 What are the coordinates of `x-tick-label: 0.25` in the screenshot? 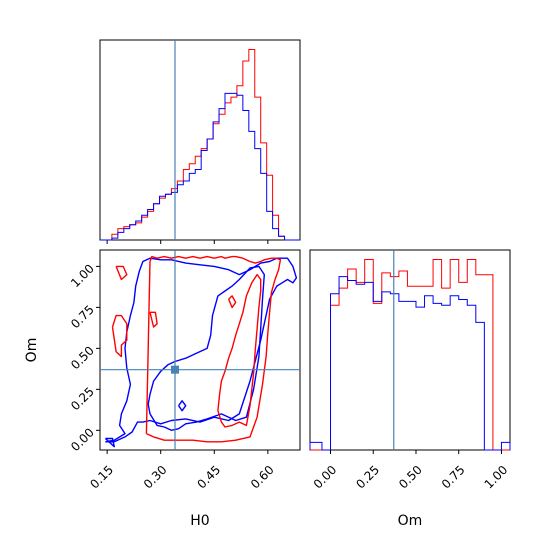 It's located at (367, 477).